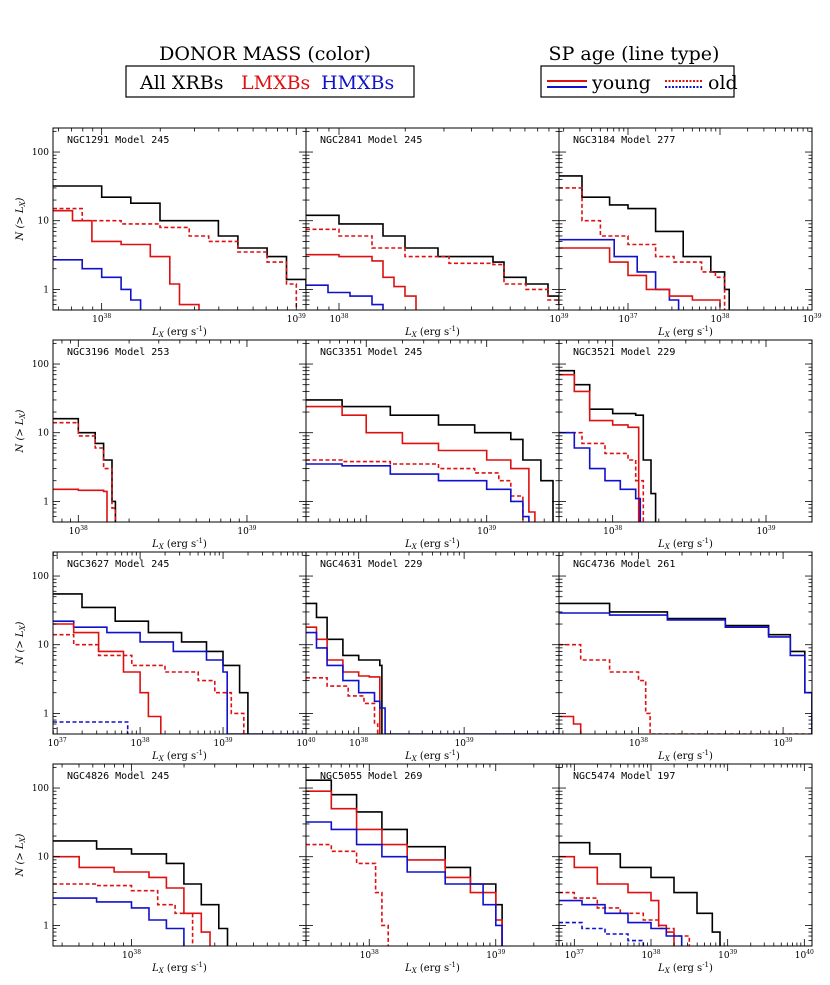  What do you see at coordinates (357, 83) in the screenshot?
I see `legend-hmxbs: HMXBs` at bounding box center [357, 83].